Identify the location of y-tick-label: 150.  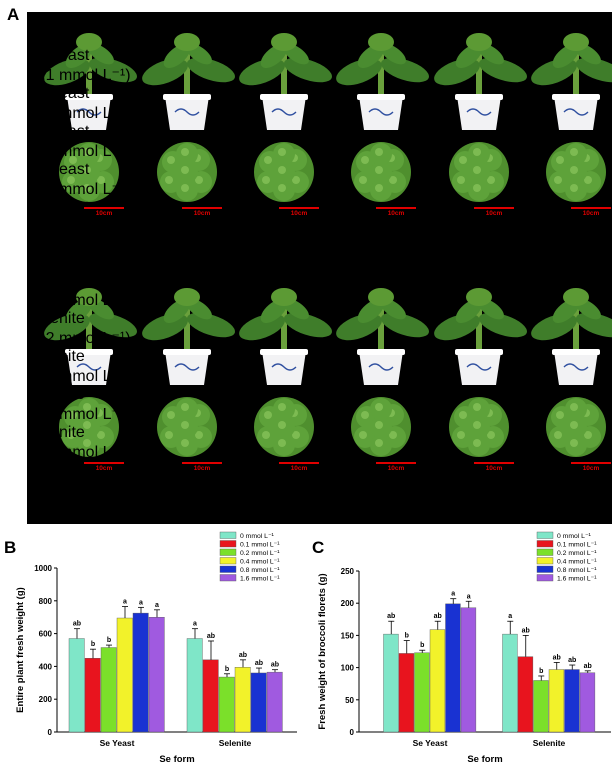
(348, 635).